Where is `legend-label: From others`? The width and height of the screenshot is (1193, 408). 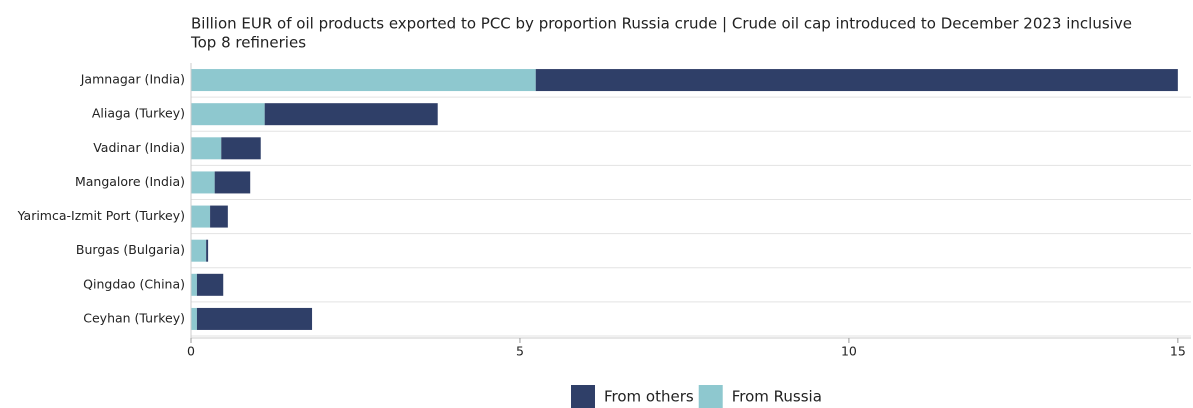 legend-label: From others is located at coordinates (649, 397).